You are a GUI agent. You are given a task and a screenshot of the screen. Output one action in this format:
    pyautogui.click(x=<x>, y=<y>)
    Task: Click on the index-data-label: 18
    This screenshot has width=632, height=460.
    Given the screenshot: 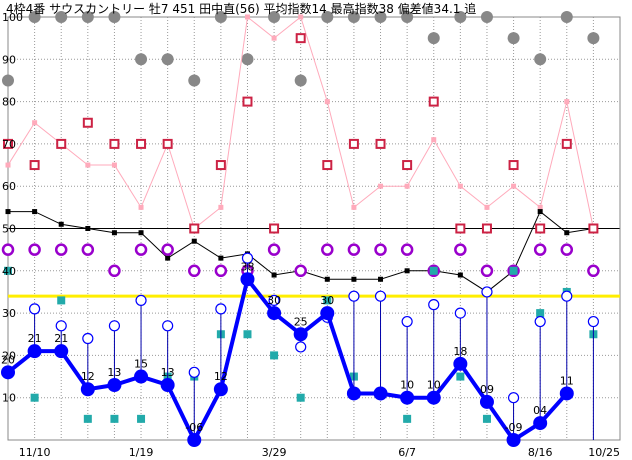 What is the action you would take?
    pyautogui.click(x=460, y=351)
    